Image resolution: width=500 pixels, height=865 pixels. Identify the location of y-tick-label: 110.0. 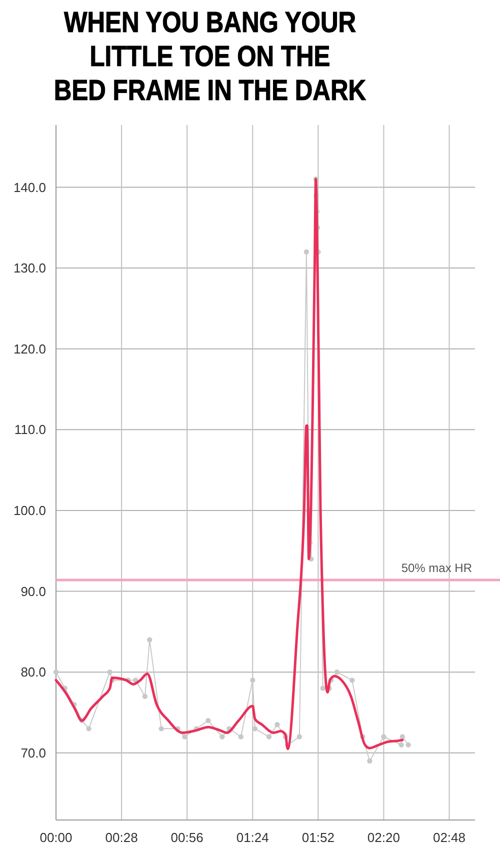
(30, 430).